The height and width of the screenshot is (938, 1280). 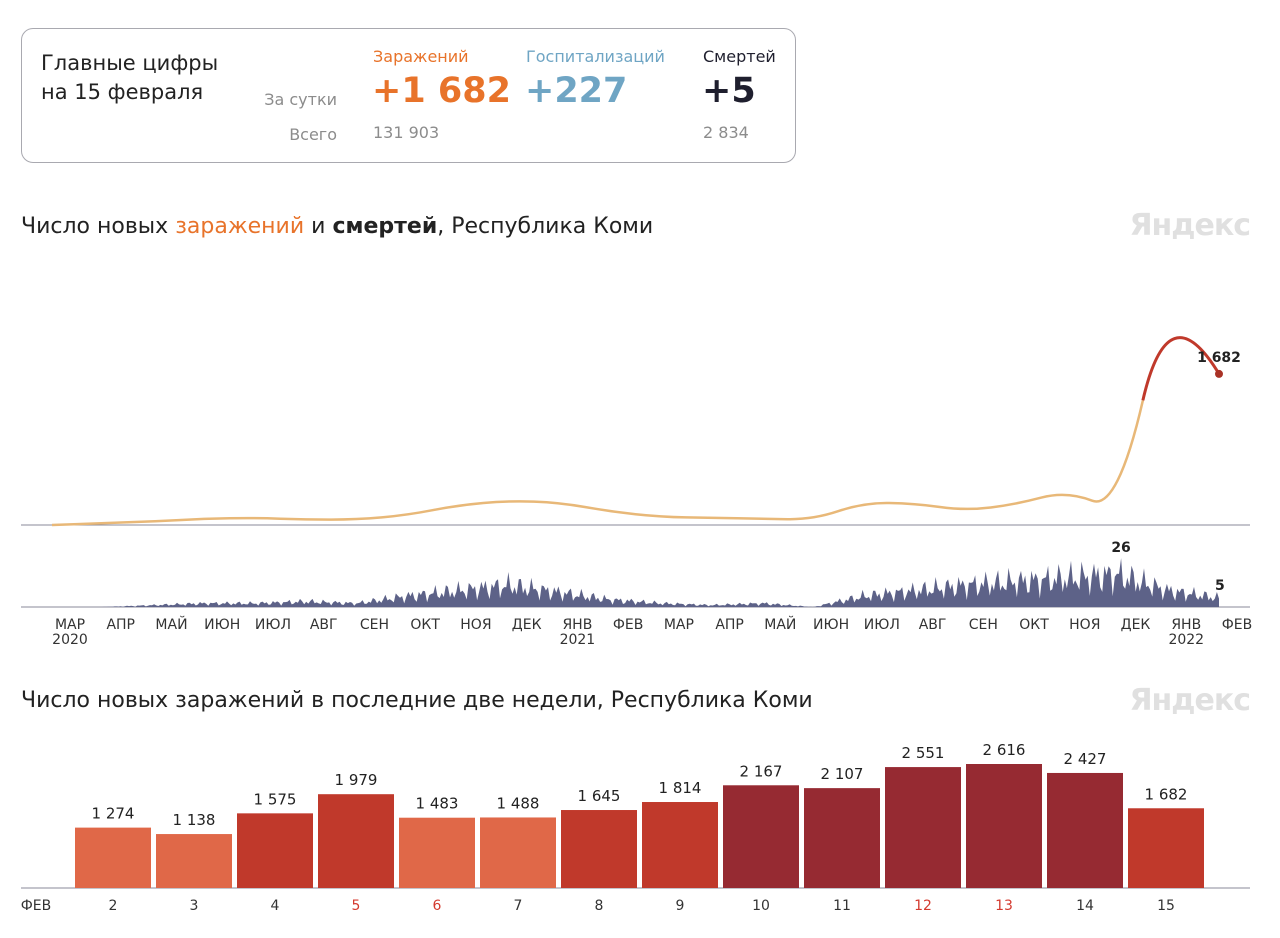 What do you see at coordinates (1004, 906) in the screenshot?
I see `x-day-label: 13` at bounding box center [1004, 906].